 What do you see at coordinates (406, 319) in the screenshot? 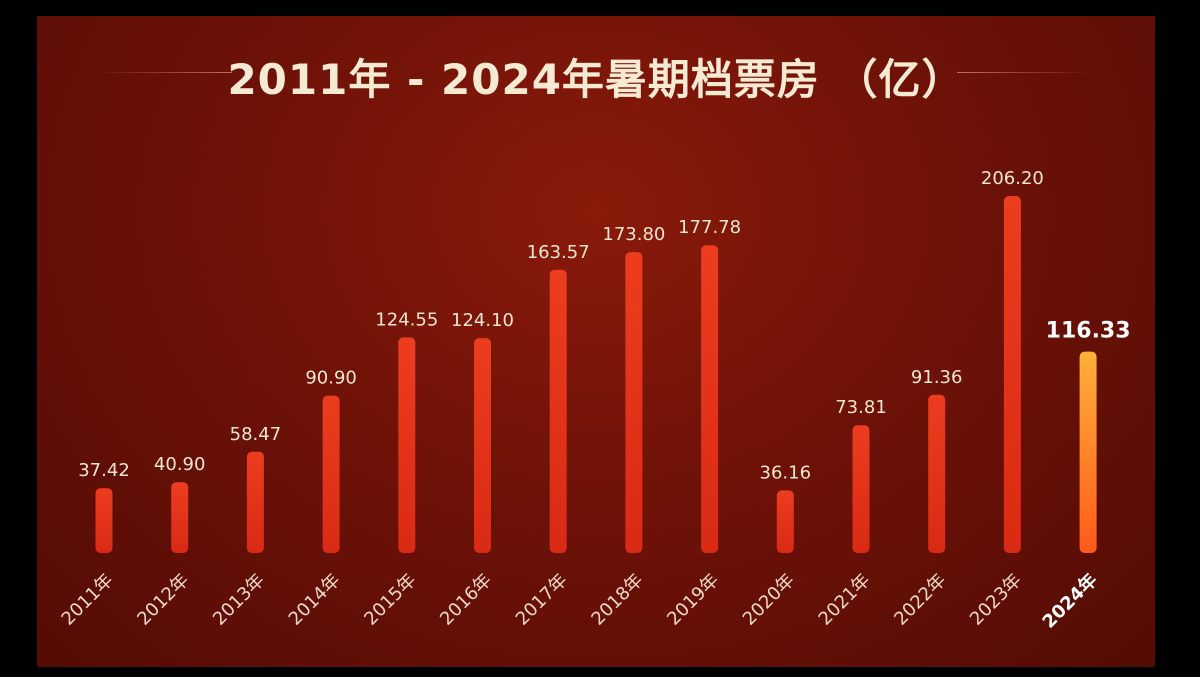
I see `value-label-2015年: 124.55` at bounding box center [406, 319].